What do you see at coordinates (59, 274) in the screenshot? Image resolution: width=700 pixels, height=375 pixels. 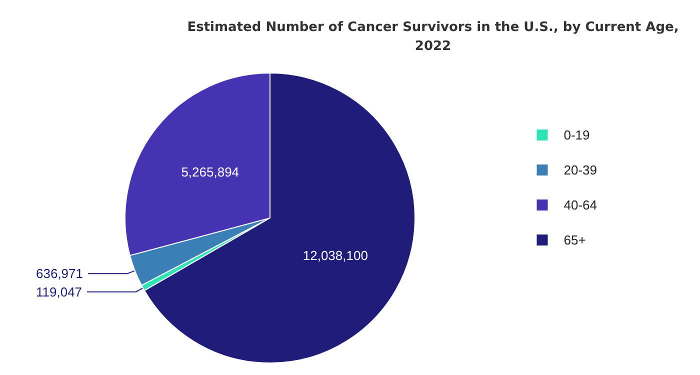 I see `data-label: 636,971` at bounding box center [59, 274].